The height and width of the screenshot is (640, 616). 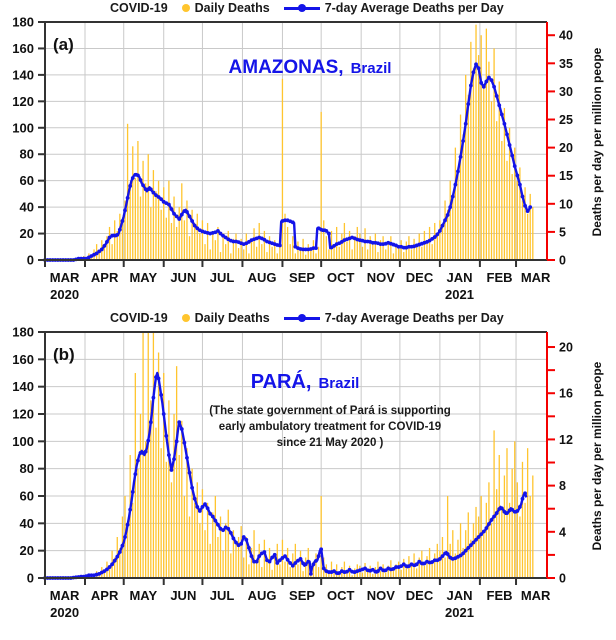 I want to click on svg-text: 5, so click(x=562, y=232).